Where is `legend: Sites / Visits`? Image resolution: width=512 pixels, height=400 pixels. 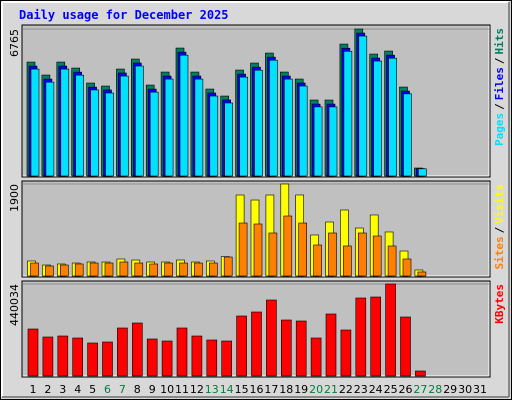
legend: Sites / Visits is located at coordinates (499, 227).